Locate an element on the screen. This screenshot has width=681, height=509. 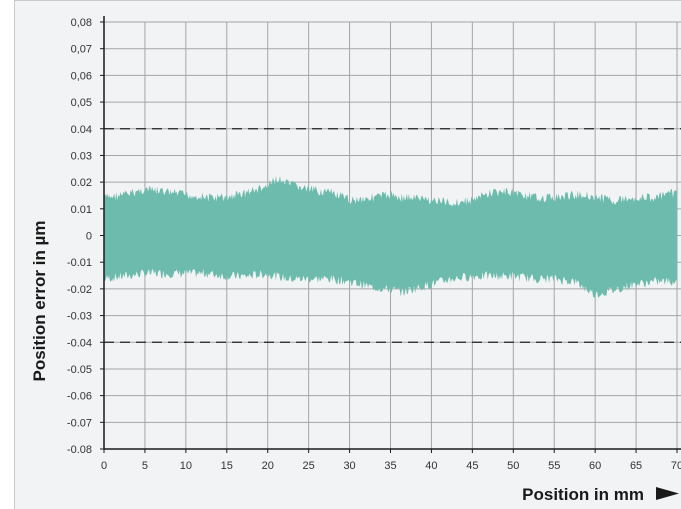
y-axis-title: Position error in µm is located at coordinates (39, 301).